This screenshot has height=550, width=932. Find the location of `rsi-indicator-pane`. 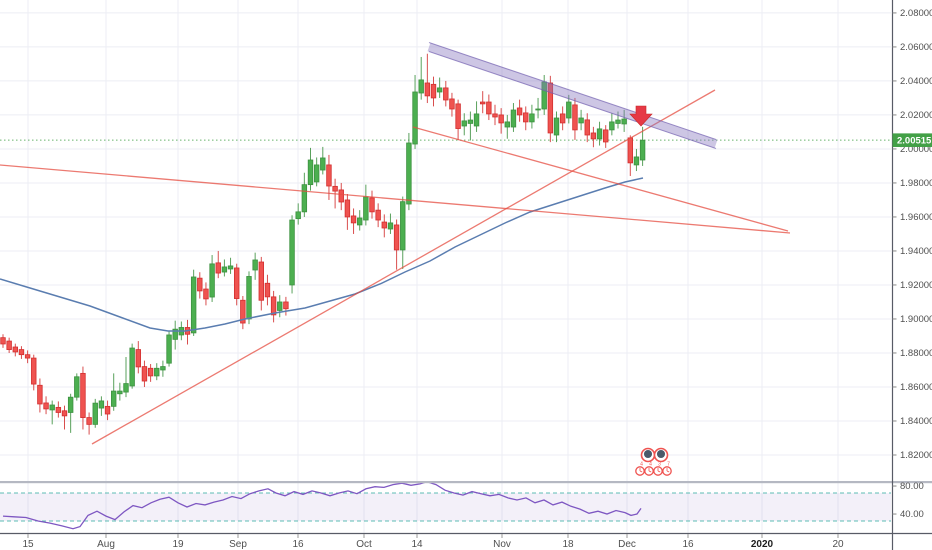

rsi-indicator-pane is located at coordinates (445, 505).